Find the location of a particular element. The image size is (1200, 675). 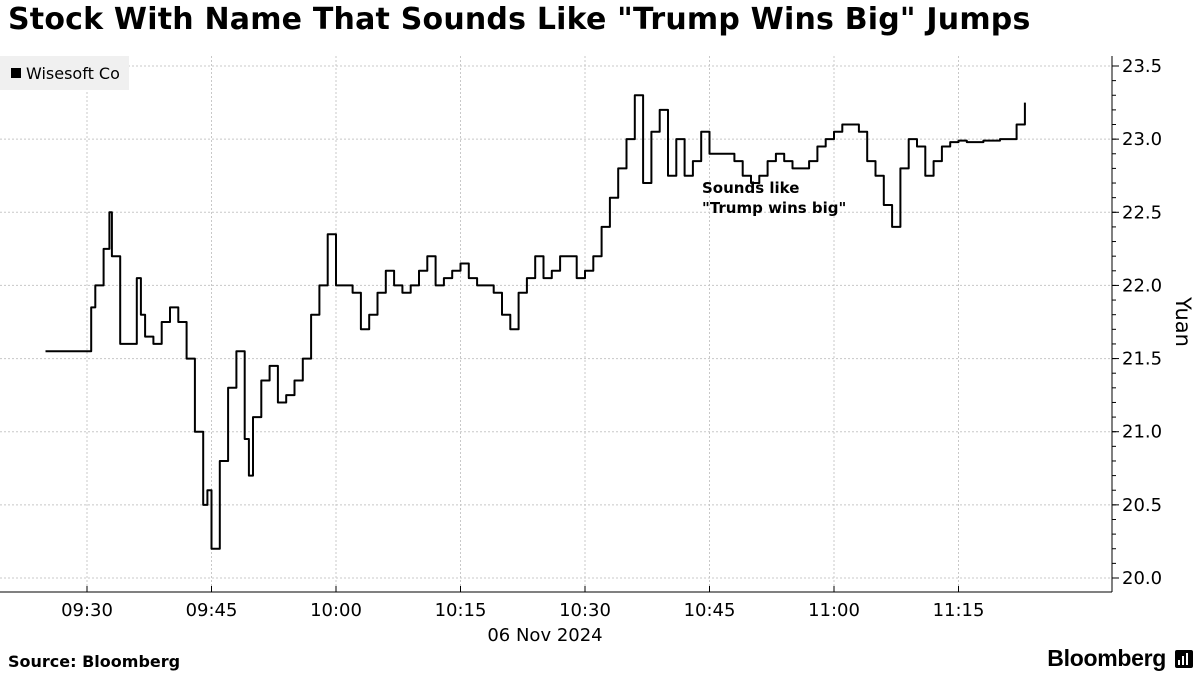

y-tick-label: 21.0 is located at coordinates (1142, 432).